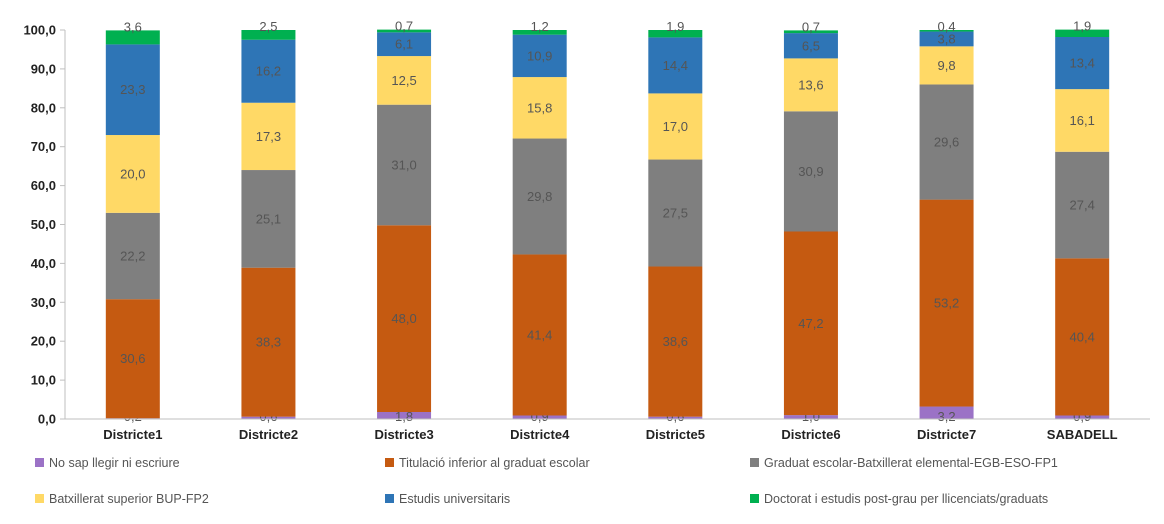 The image size is (1164, 524). What do you see at coordinates (43, 263) in the screenshot?
I see `y-tick-label: 40,0` at bounding box center [43, 263].